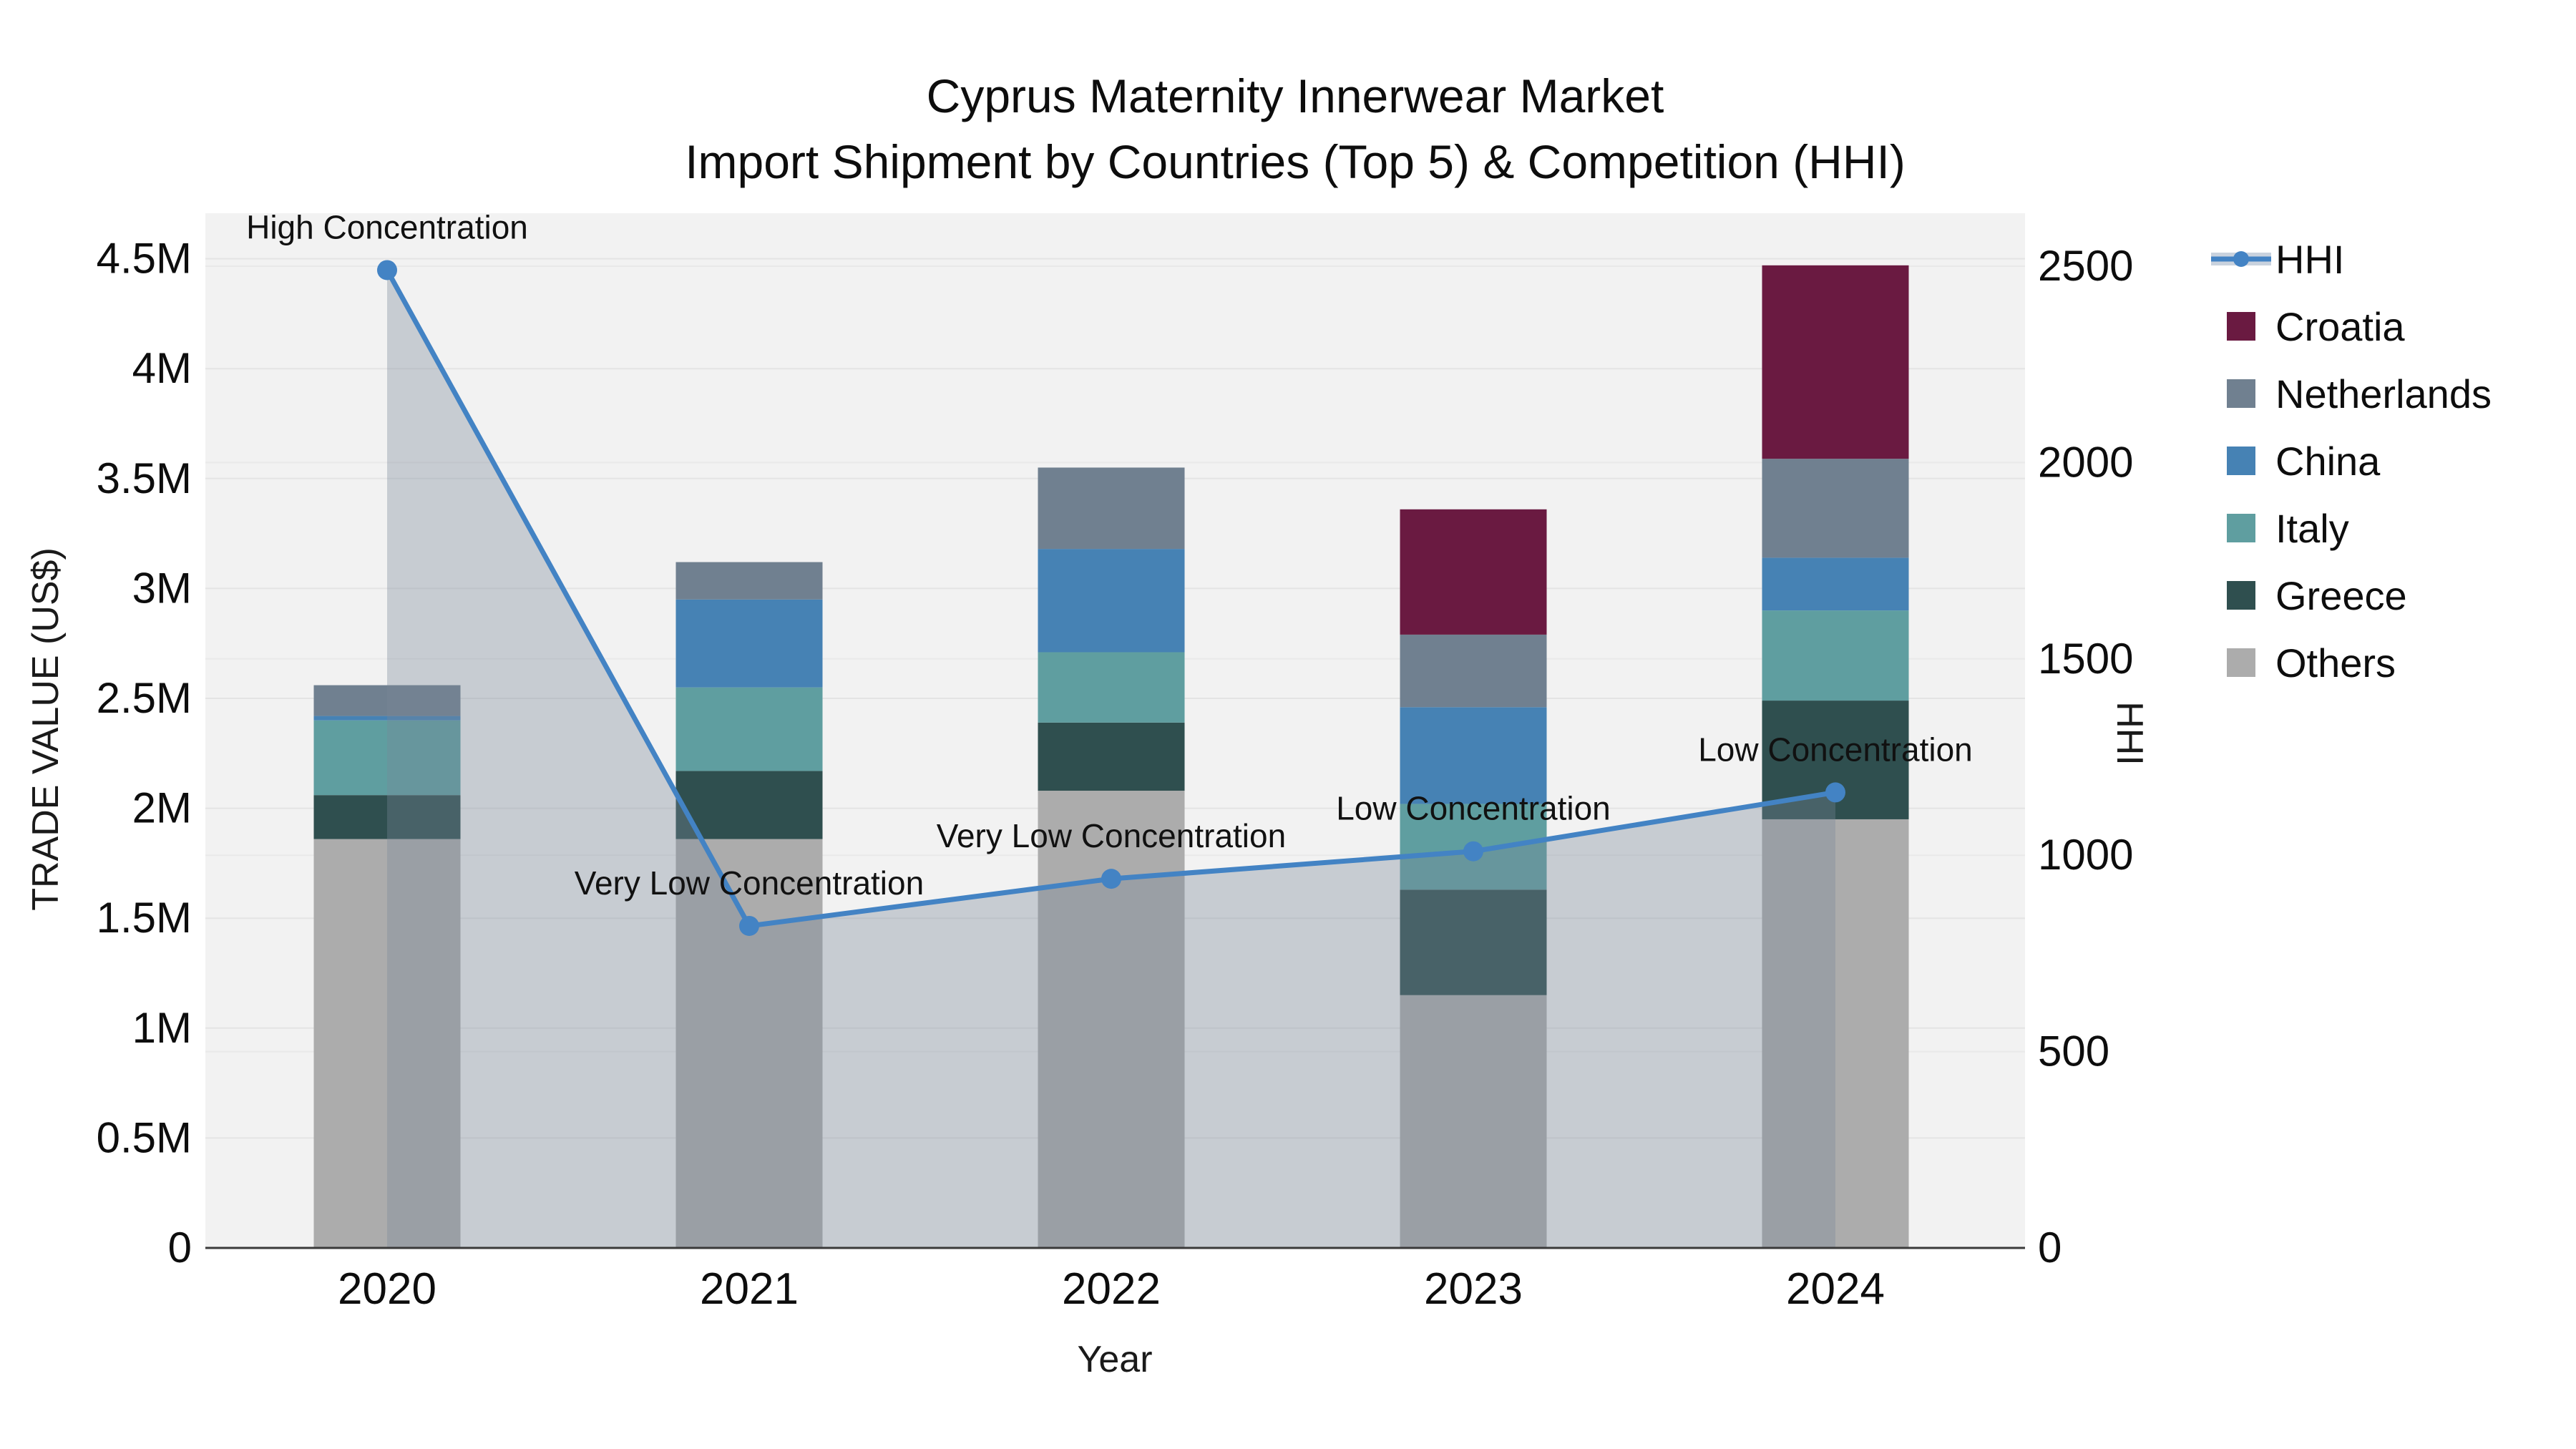 This screenshot has height=1449, width=2576. Describe the element at coordinates (2241, 528) in the screenshot. I see `italy-swatch-icon` at that location.